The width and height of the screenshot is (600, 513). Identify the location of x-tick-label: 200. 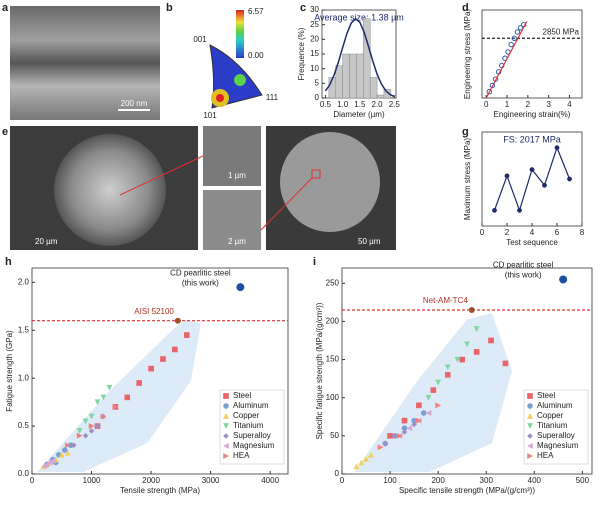
(438, 480).